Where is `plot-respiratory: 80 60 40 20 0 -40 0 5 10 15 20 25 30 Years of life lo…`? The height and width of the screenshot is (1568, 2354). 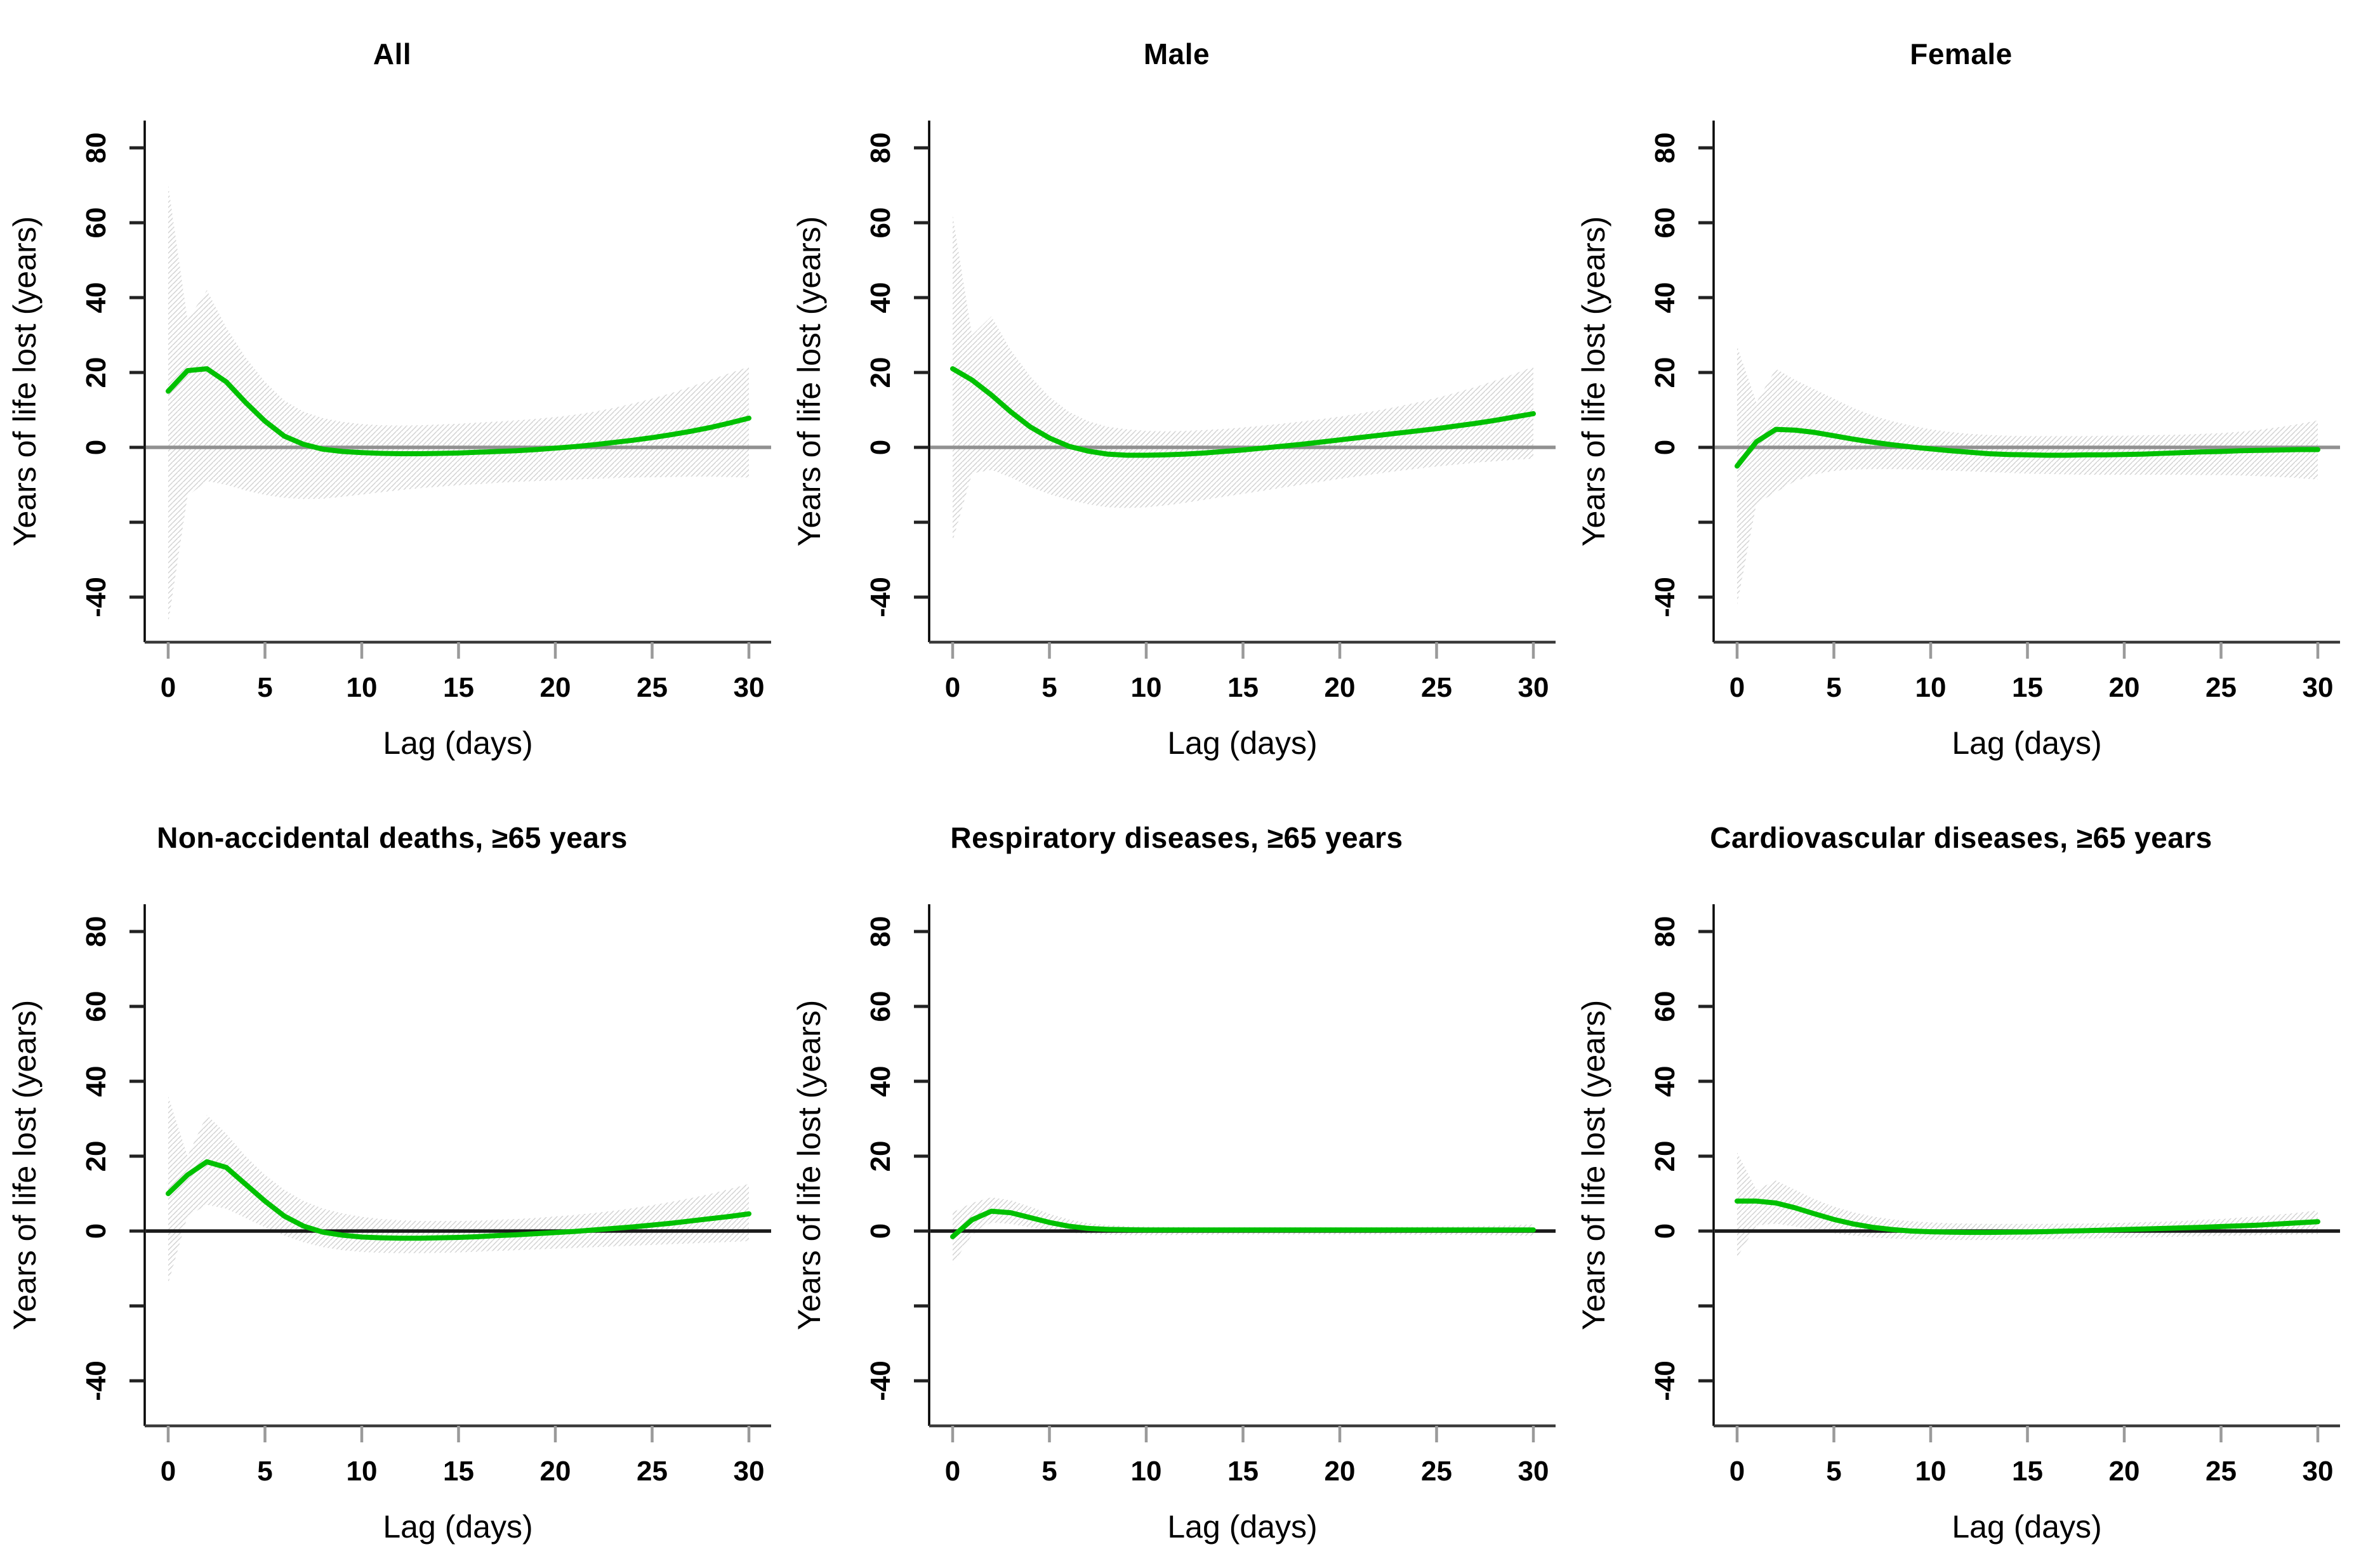
plot-respiratory: 80 60 40 20 0 -40 0 5 10 15 20 25 30 Years of life lo… is located at coordinates (1173, 1224).